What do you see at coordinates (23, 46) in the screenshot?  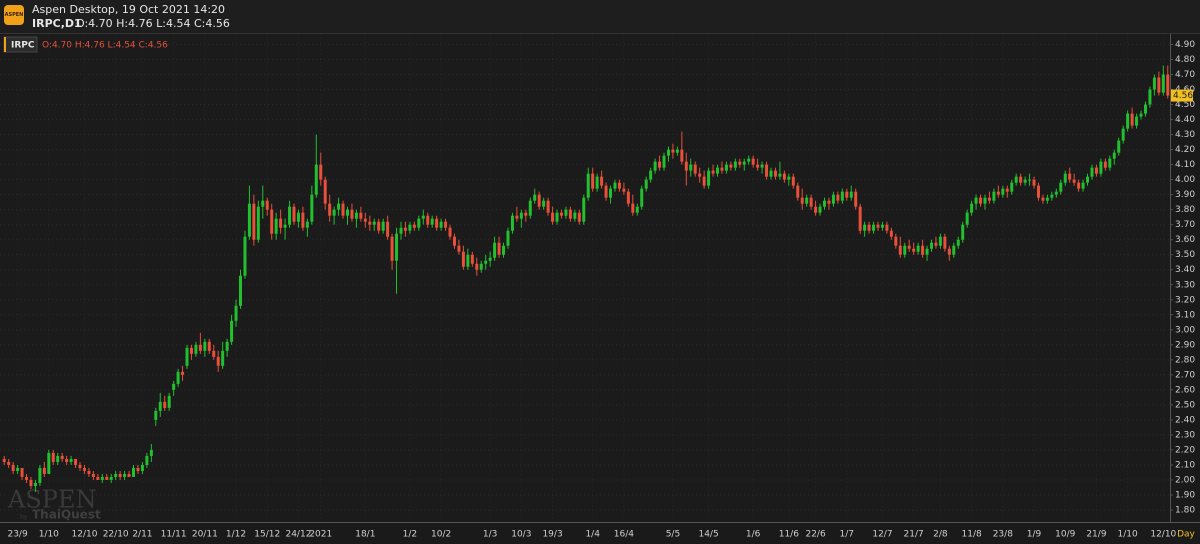 I see `chart-title: IRPC` at bounding box center [23, 46].